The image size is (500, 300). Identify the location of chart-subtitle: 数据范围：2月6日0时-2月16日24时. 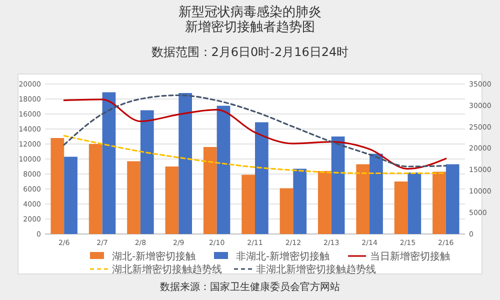
(250, 52).